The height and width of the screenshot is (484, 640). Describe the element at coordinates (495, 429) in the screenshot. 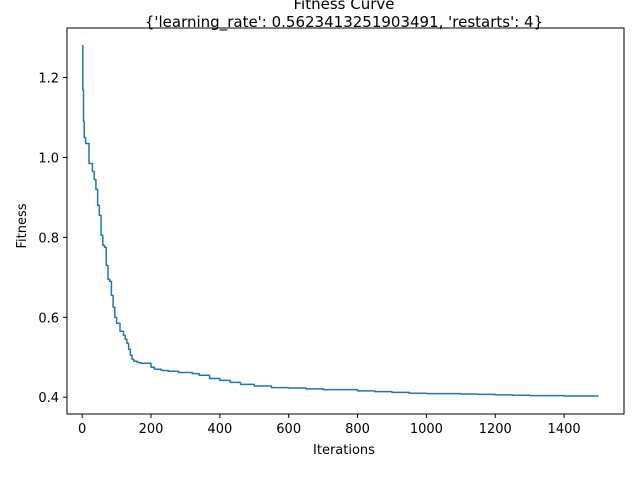

I see `x-tick-label: 1200` at that location.